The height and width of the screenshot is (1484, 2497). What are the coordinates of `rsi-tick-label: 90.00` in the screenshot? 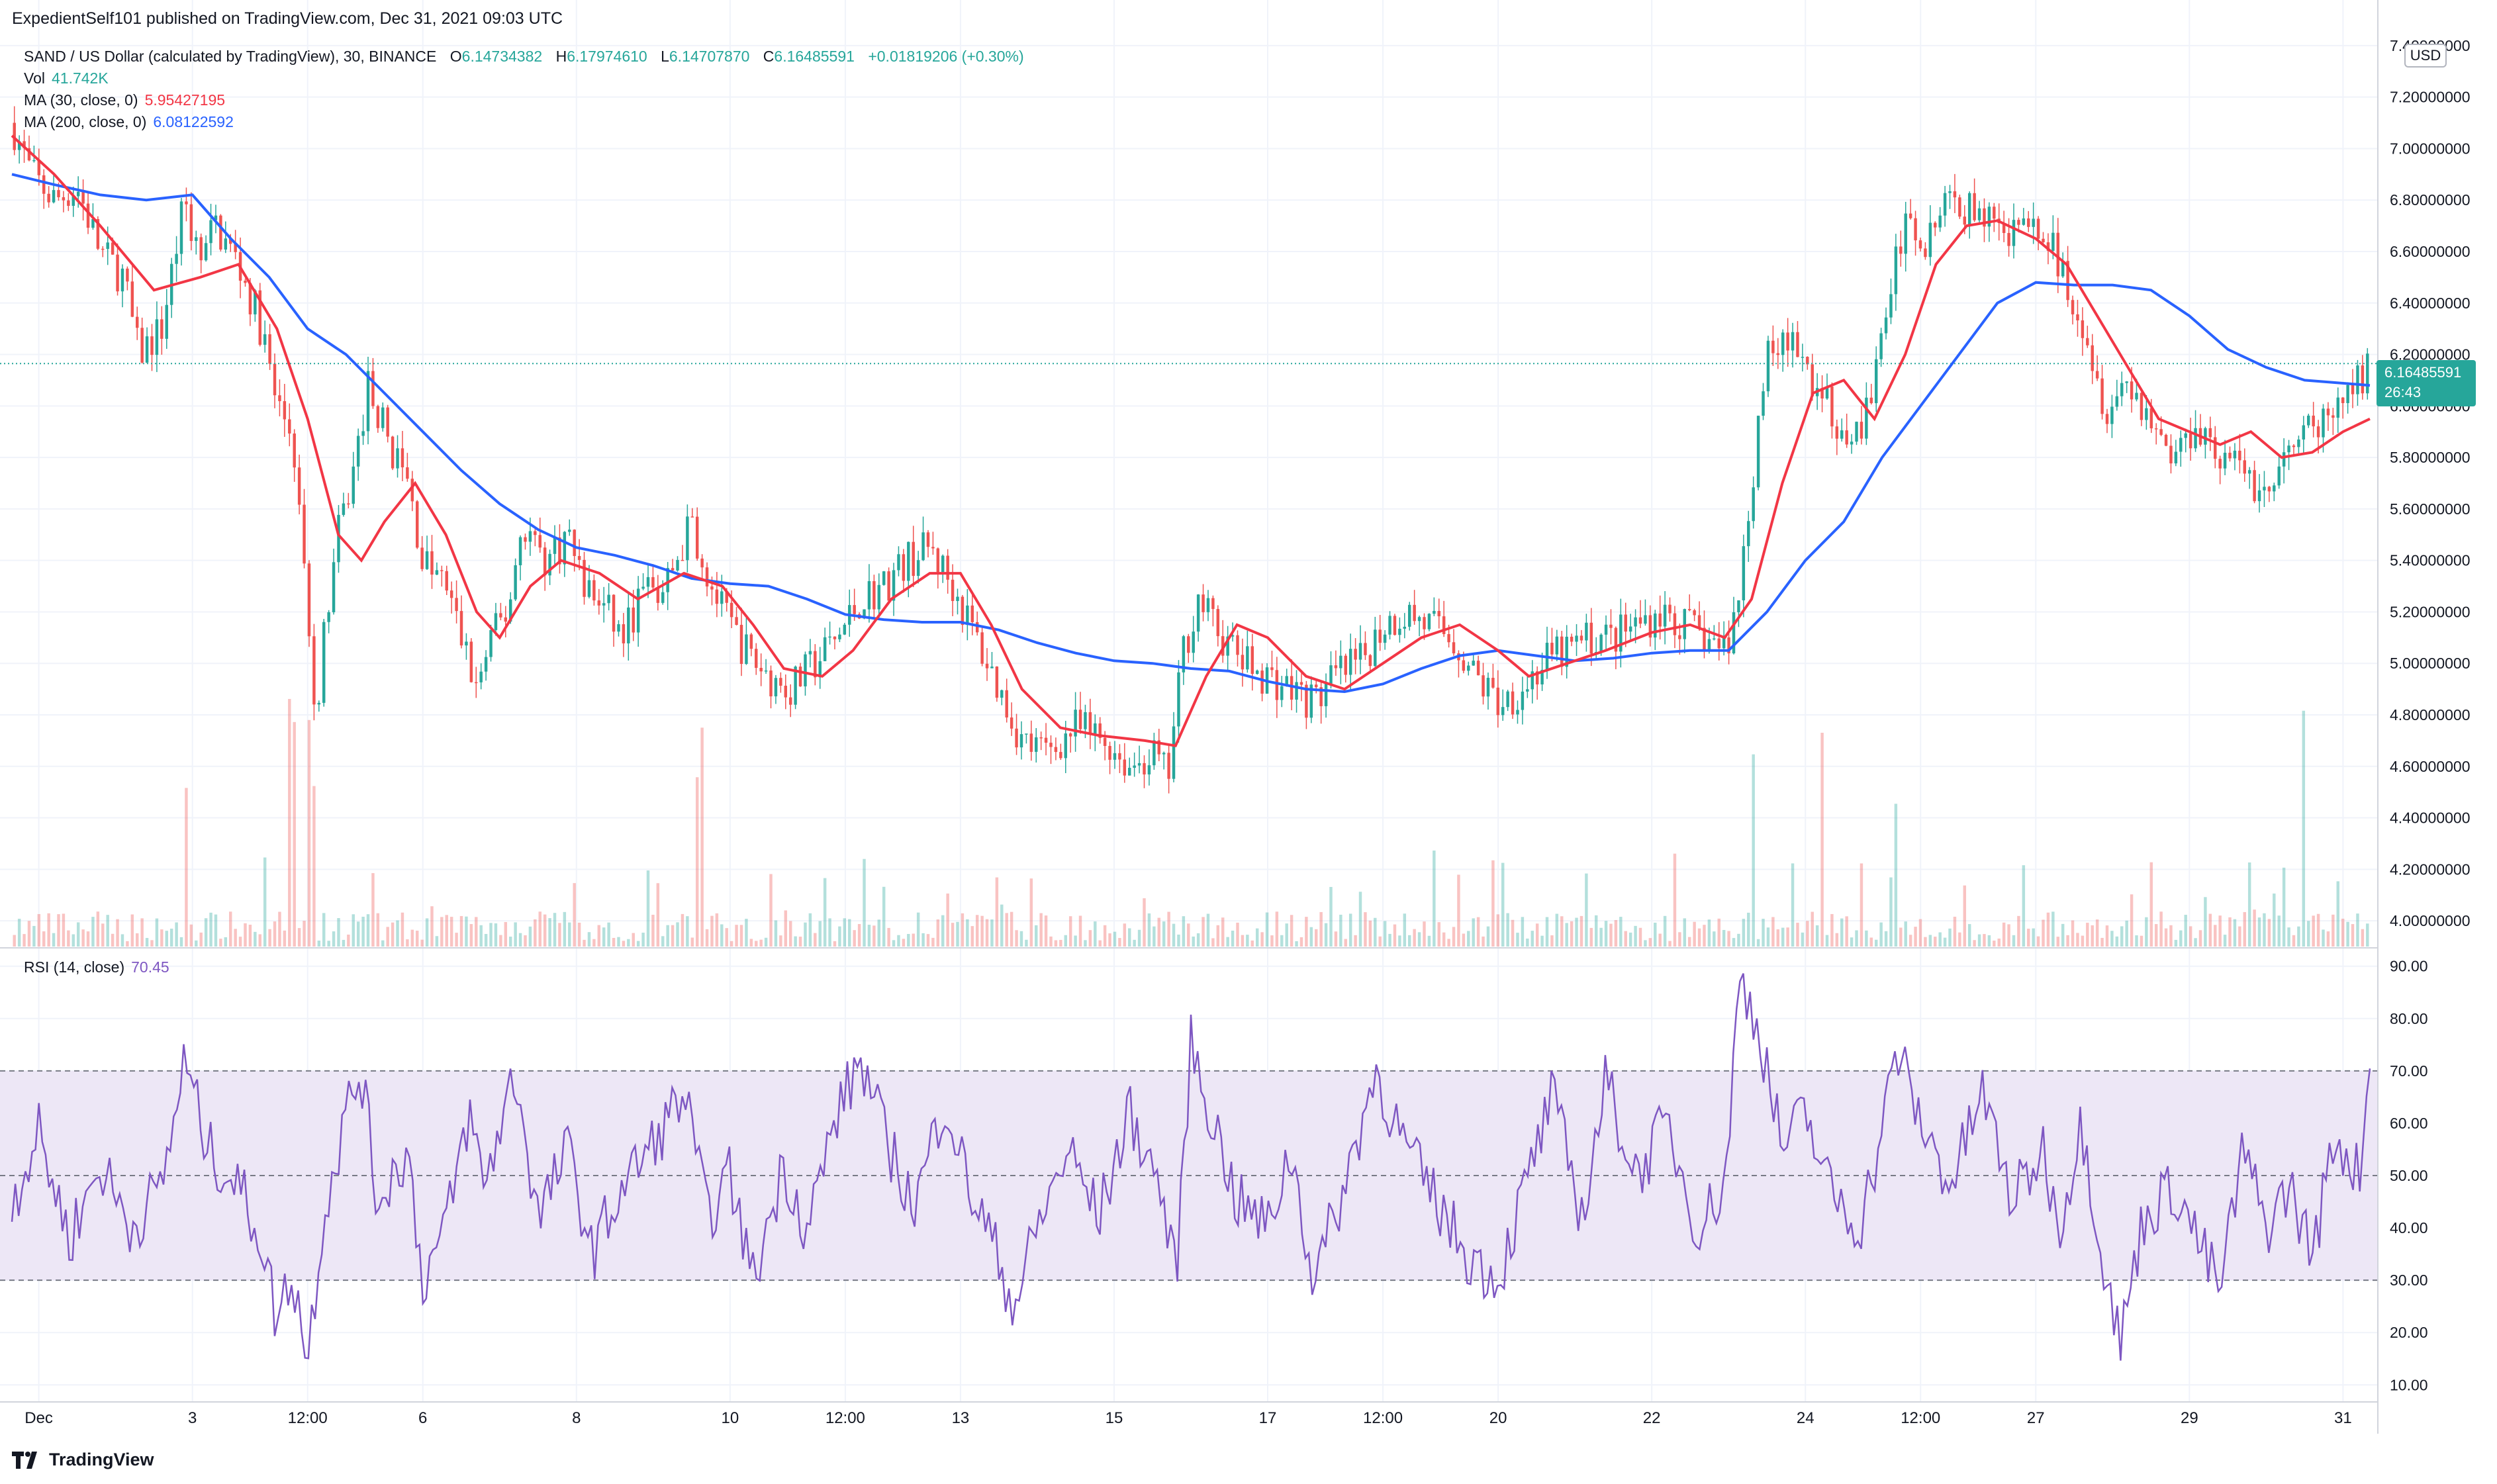 It's located at (2409, 967).